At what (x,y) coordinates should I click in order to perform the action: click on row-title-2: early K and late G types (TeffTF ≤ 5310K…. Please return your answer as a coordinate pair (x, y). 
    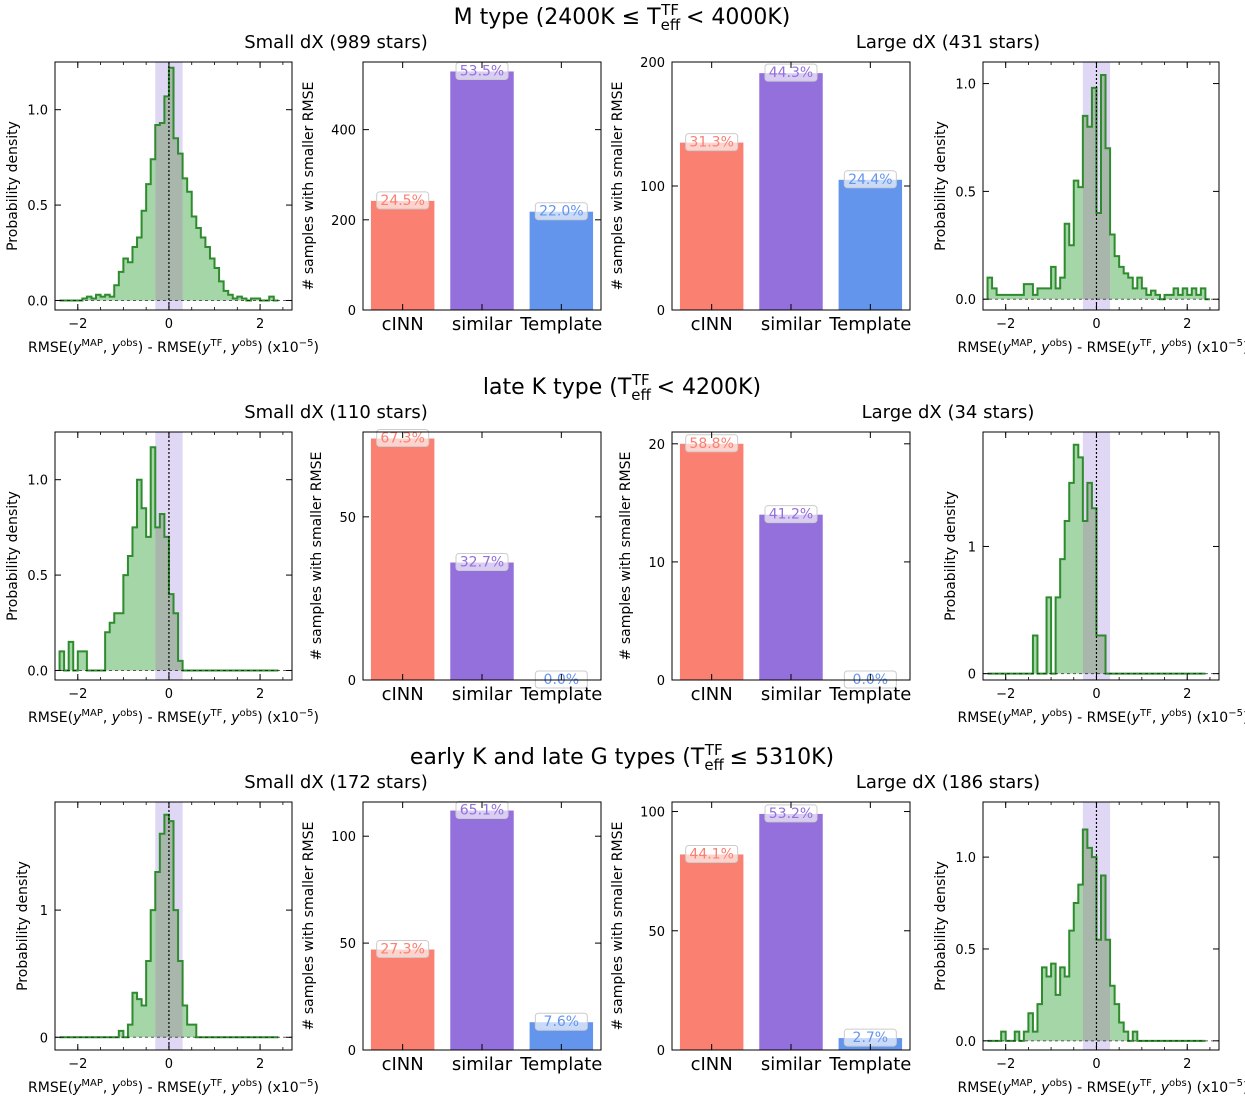
    Looking at the image, I should click on (622, 757).